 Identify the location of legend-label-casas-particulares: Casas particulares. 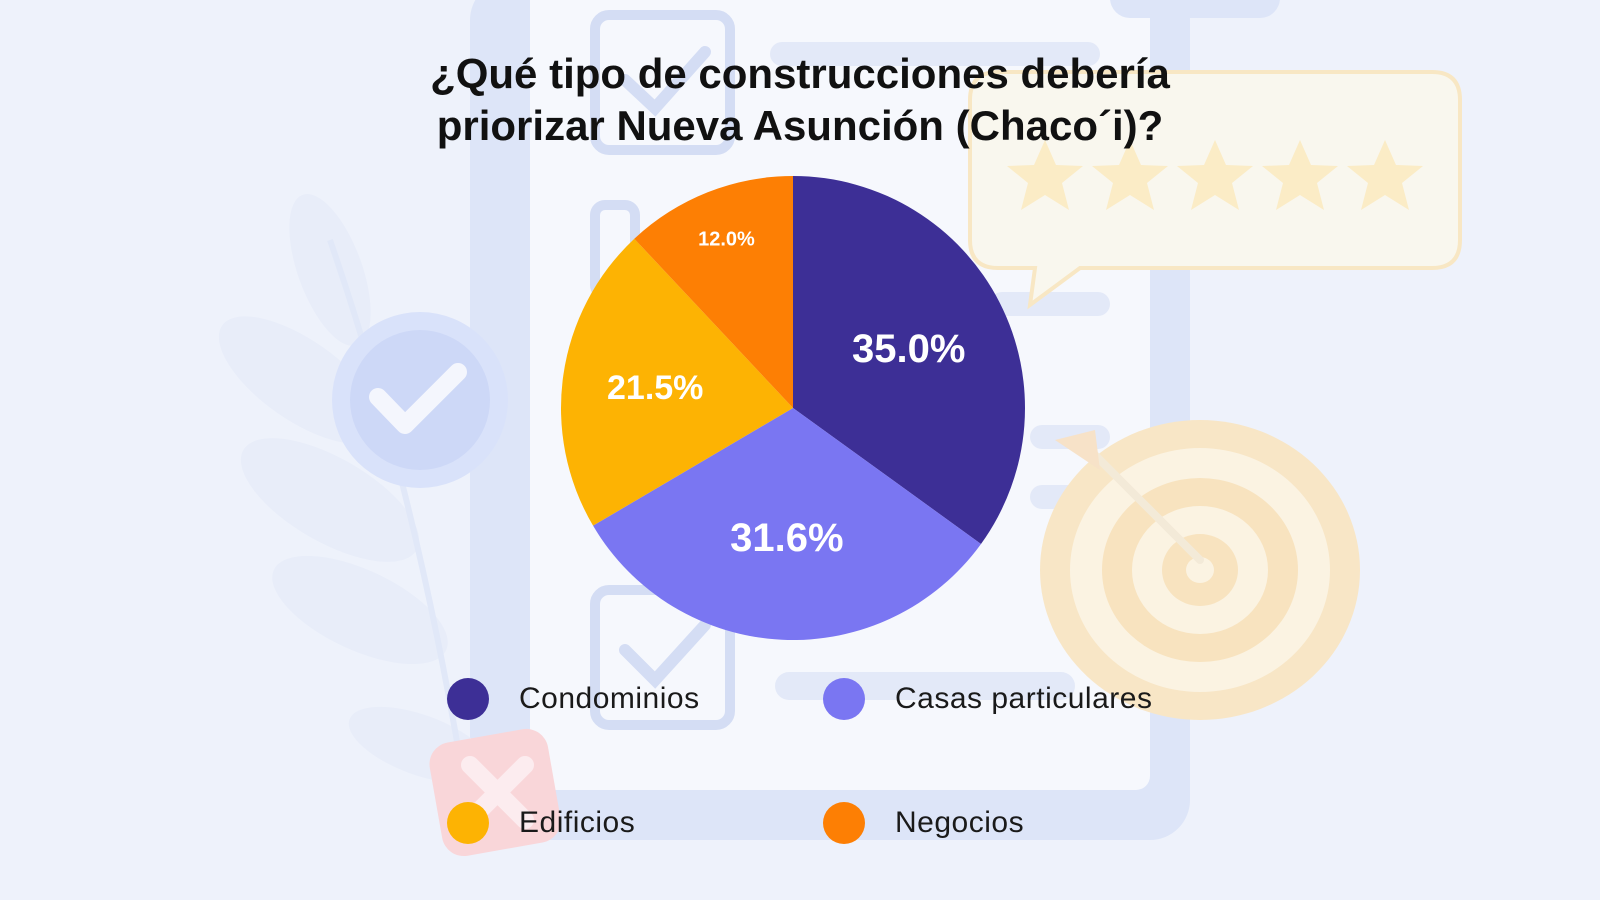
(1024, 698).